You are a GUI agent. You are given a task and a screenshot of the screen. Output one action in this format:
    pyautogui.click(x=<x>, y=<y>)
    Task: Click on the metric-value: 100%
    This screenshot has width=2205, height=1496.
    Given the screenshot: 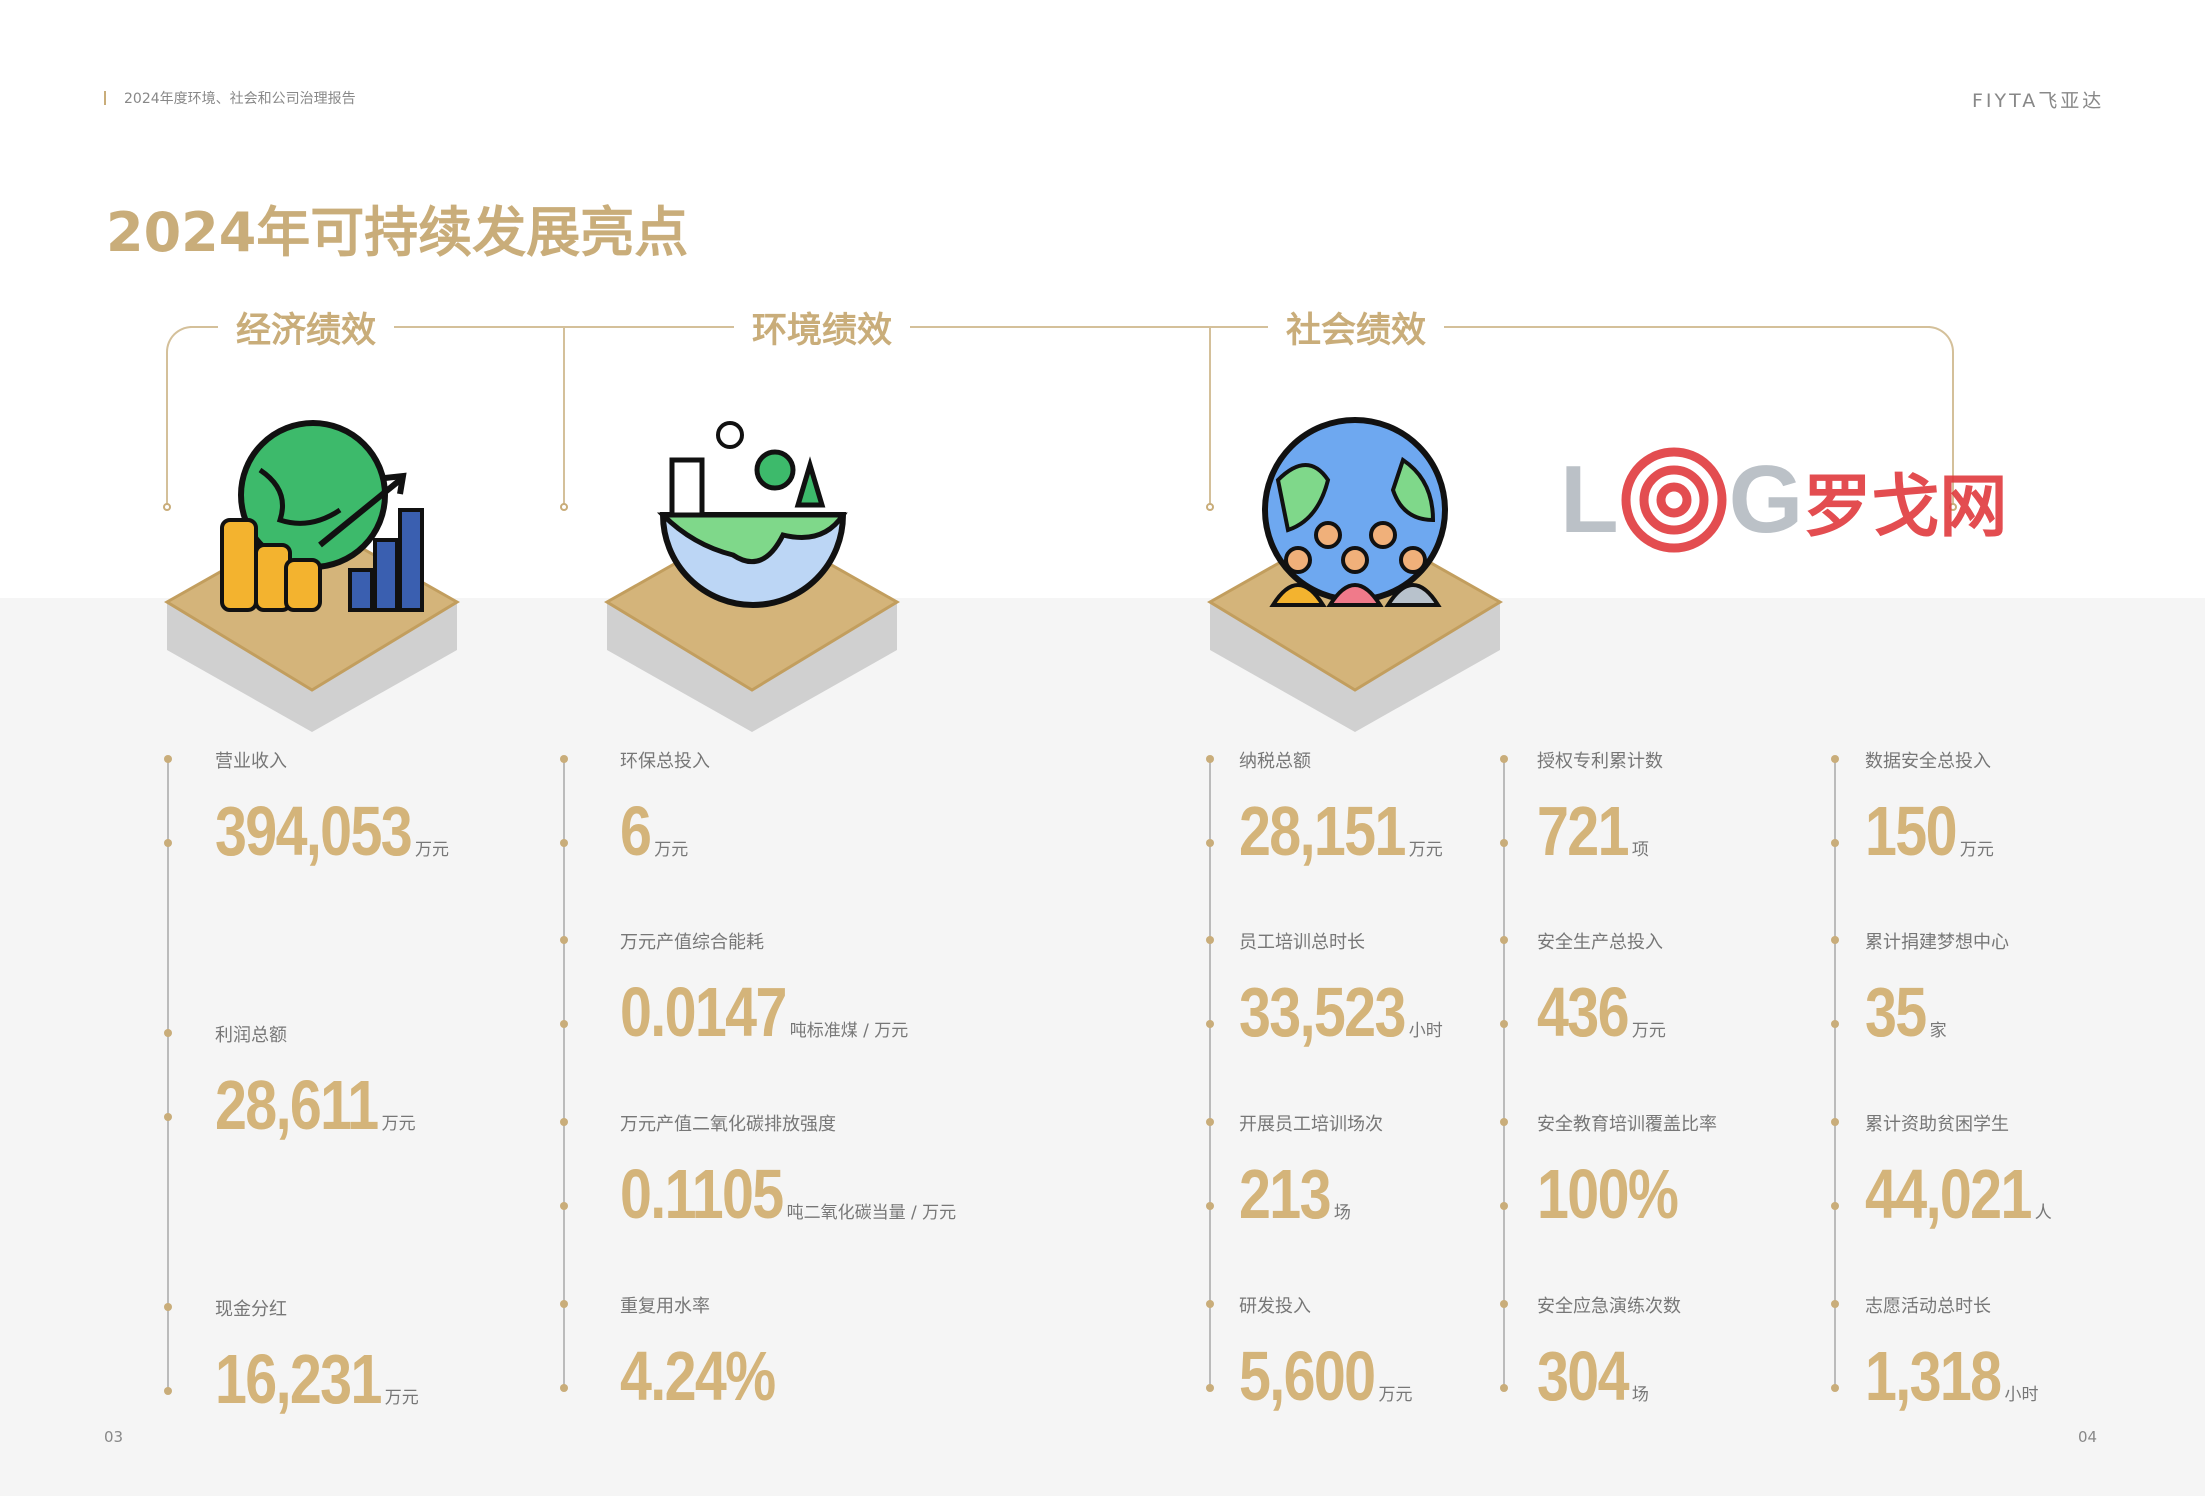 What is the action you would take?
    pyautogui.click(x=1627, y=1194)
    